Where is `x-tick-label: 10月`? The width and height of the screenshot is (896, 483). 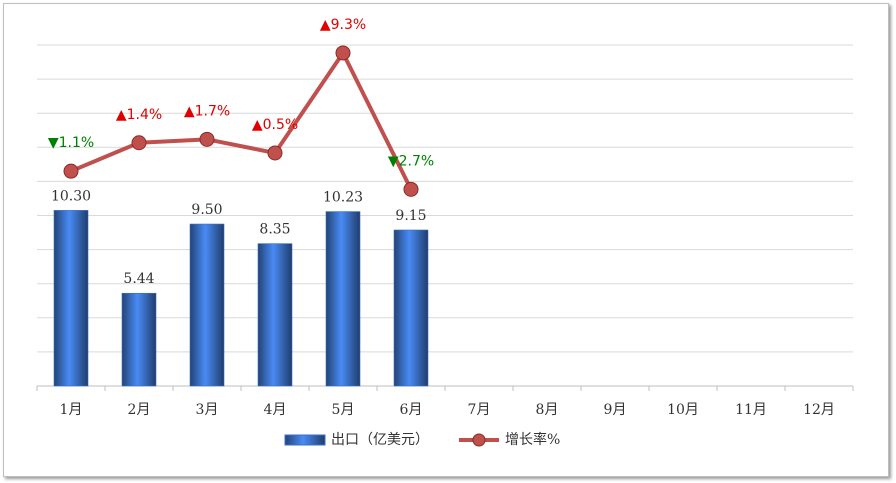
x-tick-label: 10月 is located at coordinates (683, 410).